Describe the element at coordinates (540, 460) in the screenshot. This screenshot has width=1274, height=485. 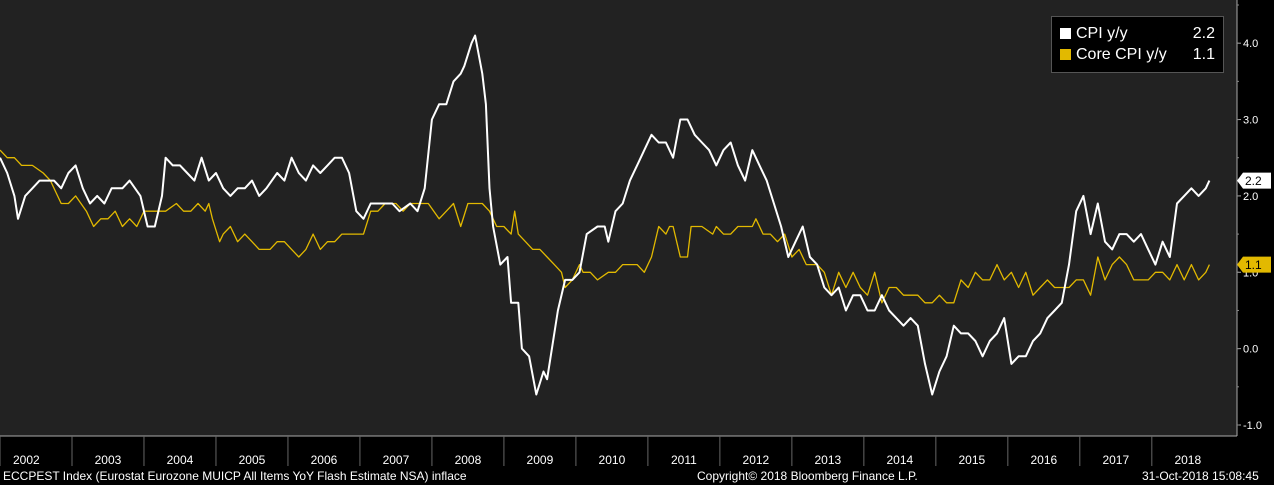
I see `x-tick-label: 2009` at that location.